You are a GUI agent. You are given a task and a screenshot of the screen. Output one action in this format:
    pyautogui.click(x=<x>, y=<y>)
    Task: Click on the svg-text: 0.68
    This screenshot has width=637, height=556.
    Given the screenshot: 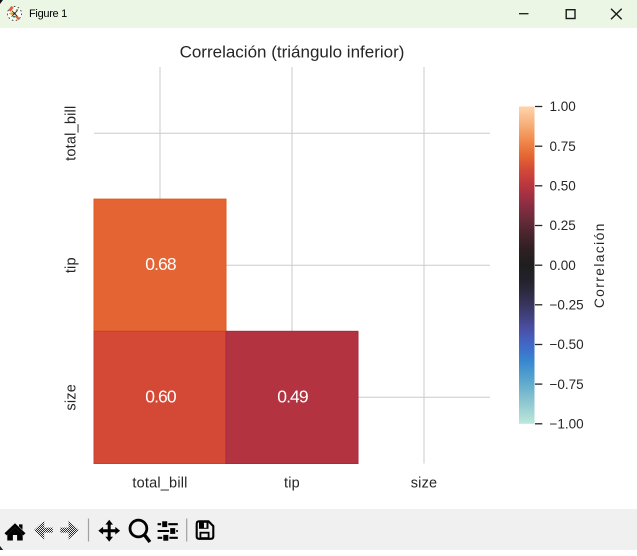 What is the action you would take?
    pyautogui.click(x=160, y=264)
    